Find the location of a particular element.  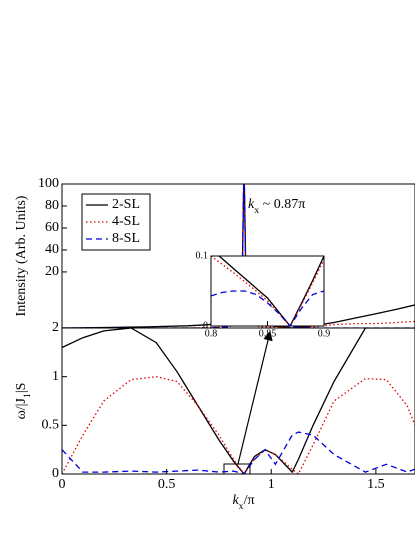

label-part: ω/|J is located at coordinates (21, 409).